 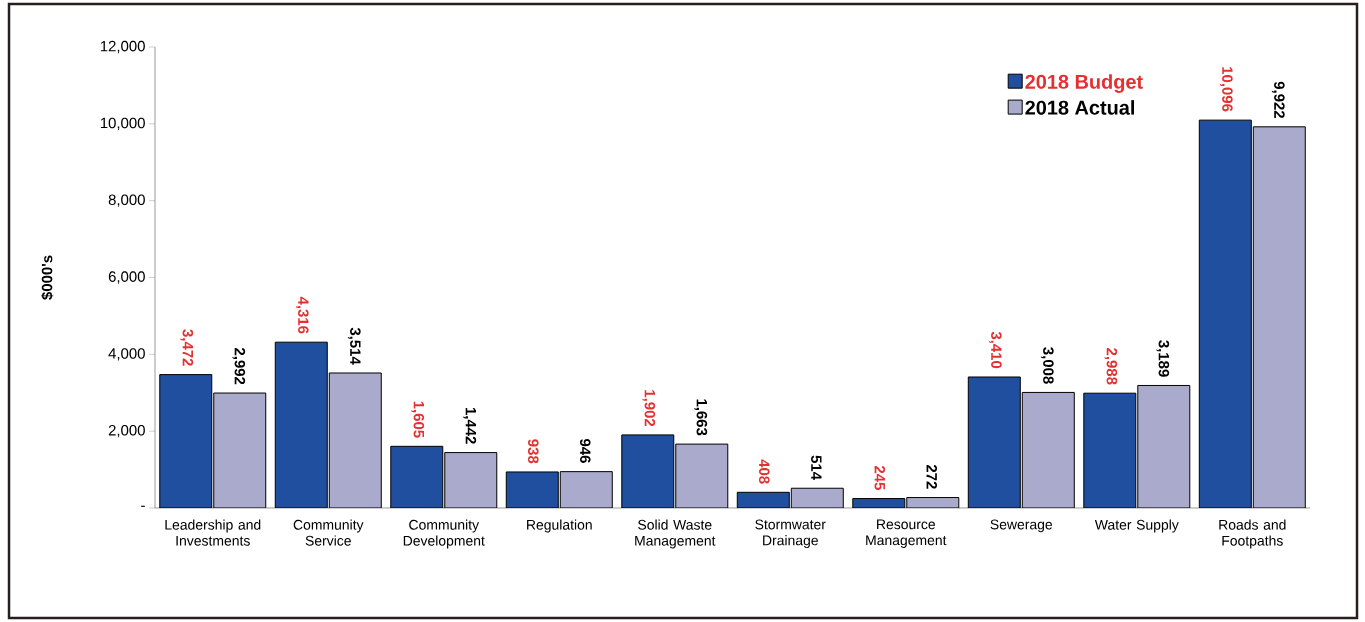 What do you see at coordinates (1079, 107) in the screenshot?
I see `legend-label: 2018 Actual` at bounding box center [1079, 107].